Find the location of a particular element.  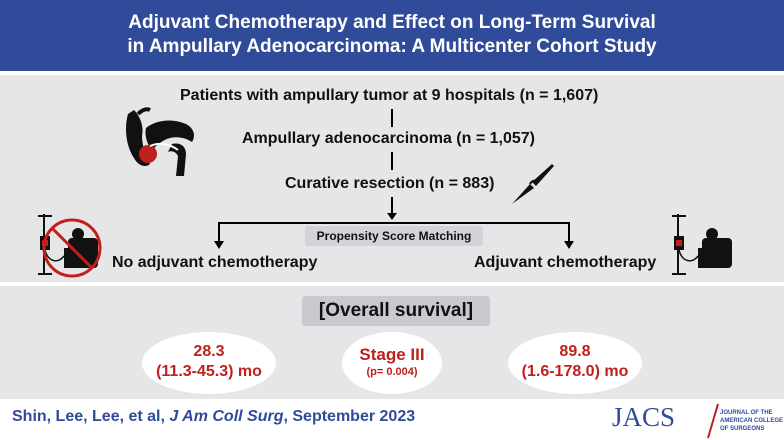

result-stage: Stage III (p= 0.004) is located at coordinates (392, 363).